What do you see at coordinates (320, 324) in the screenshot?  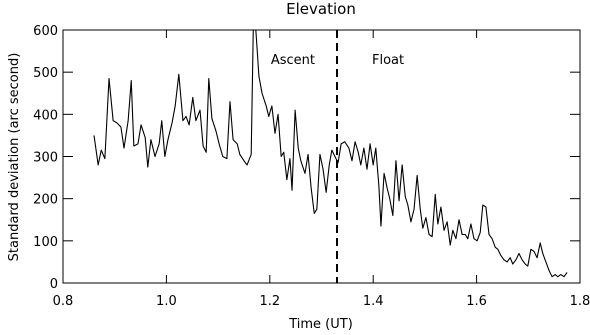 I see `x-axis-label: Time (UT)` at bounding box center [320, 324].